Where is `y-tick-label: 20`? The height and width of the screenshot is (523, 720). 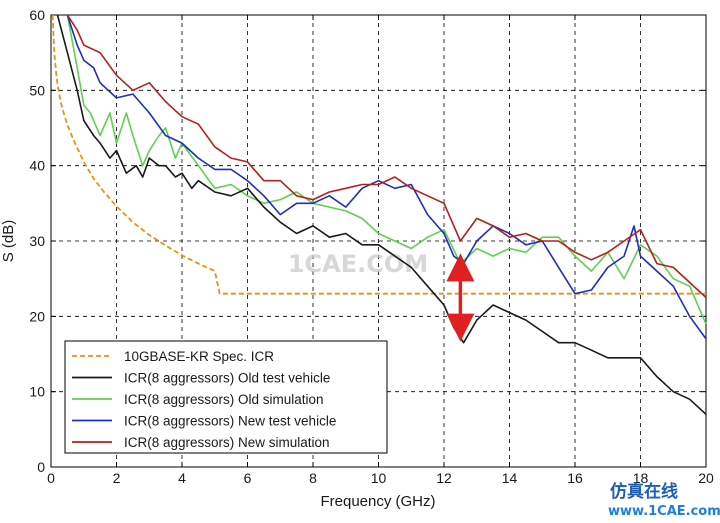 y-tick-label: 20 is located at coordinates (37, 316).